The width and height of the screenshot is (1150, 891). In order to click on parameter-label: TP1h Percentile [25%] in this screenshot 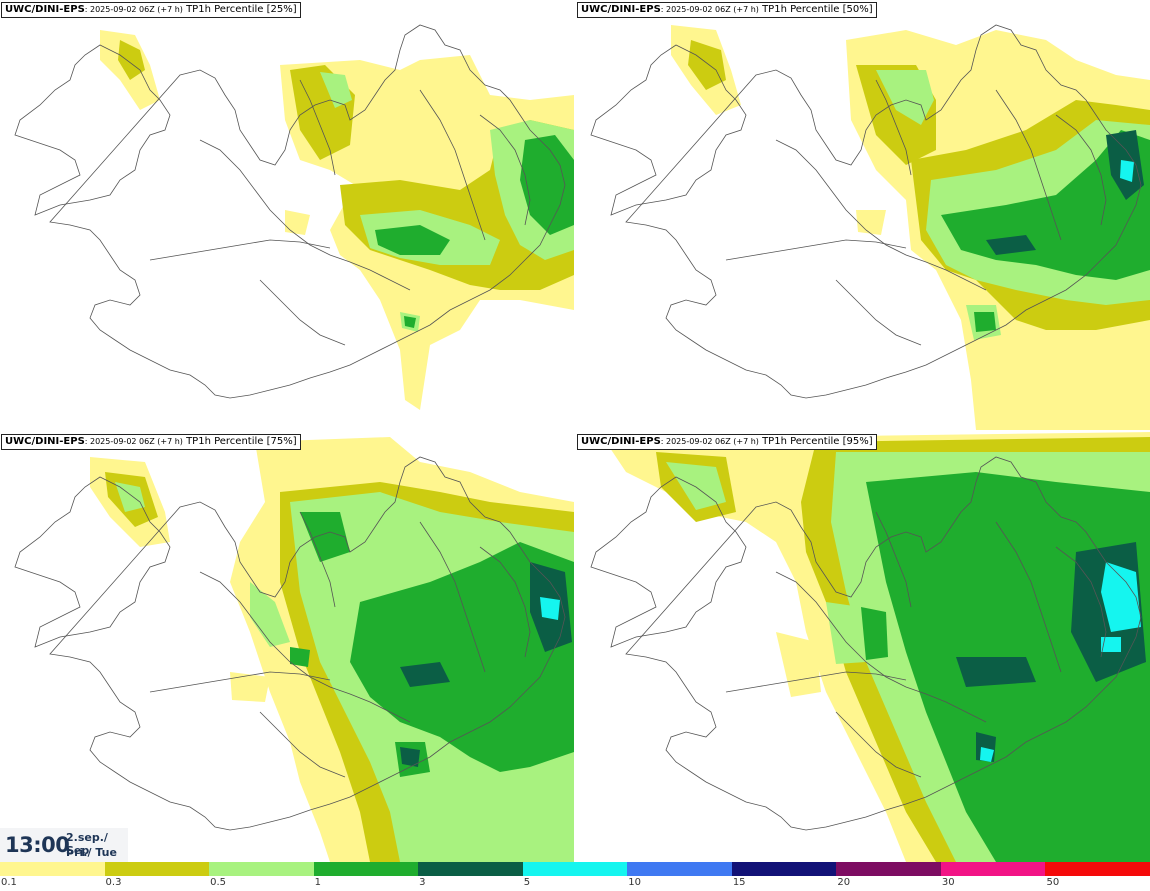, I will do `click(239, 9)`.